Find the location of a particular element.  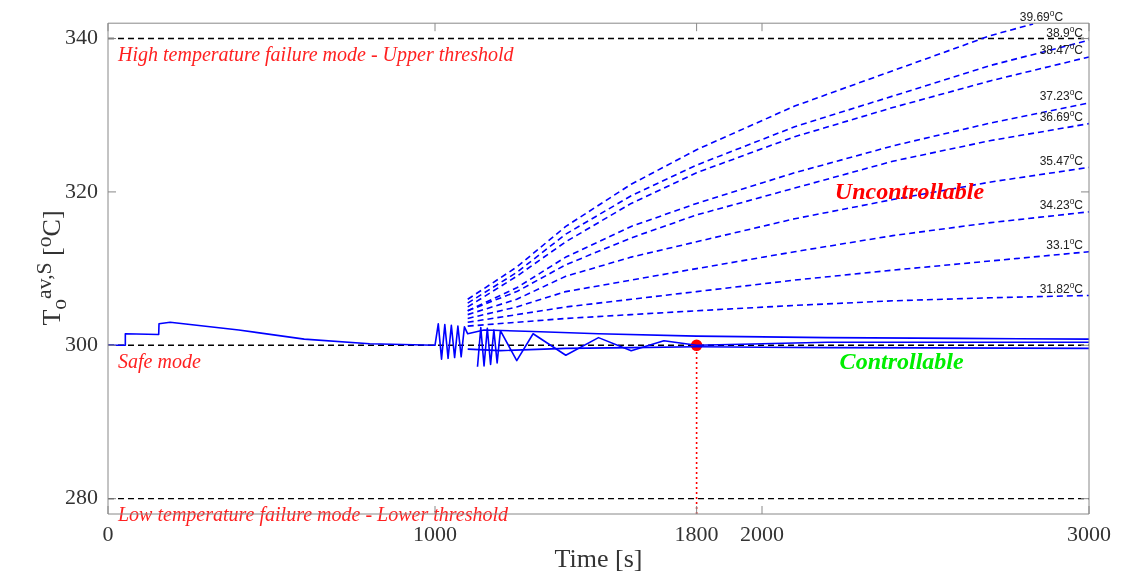

ref-line-label: Safe mode is located at coordinates (159, 361).